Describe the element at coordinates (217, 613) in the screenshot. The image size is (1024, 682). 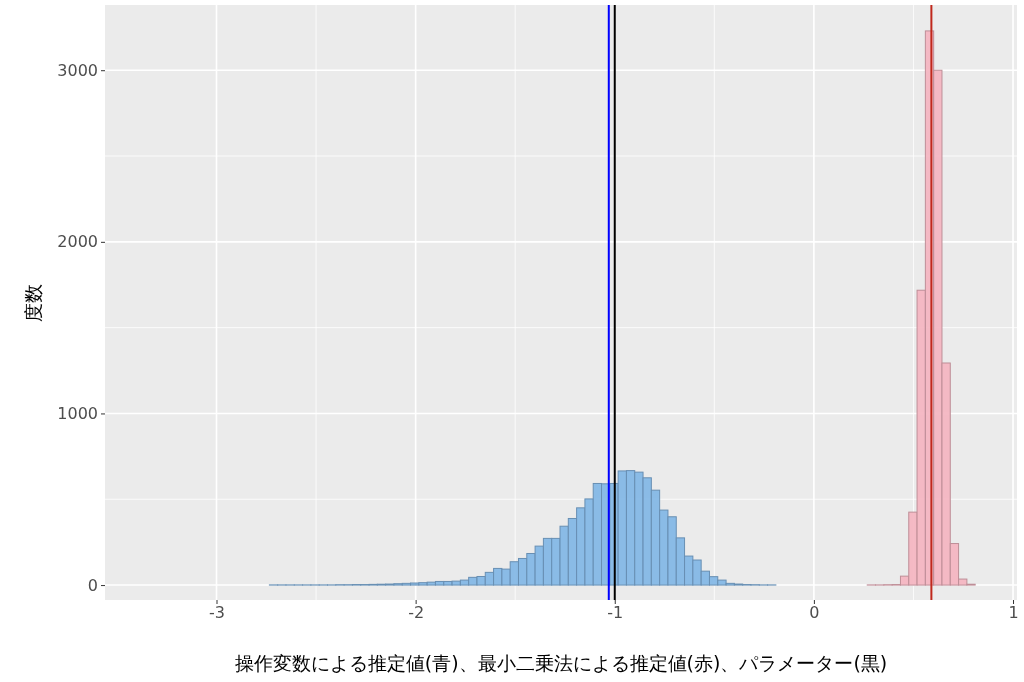
I see `x-tick-label: -3` at that location.